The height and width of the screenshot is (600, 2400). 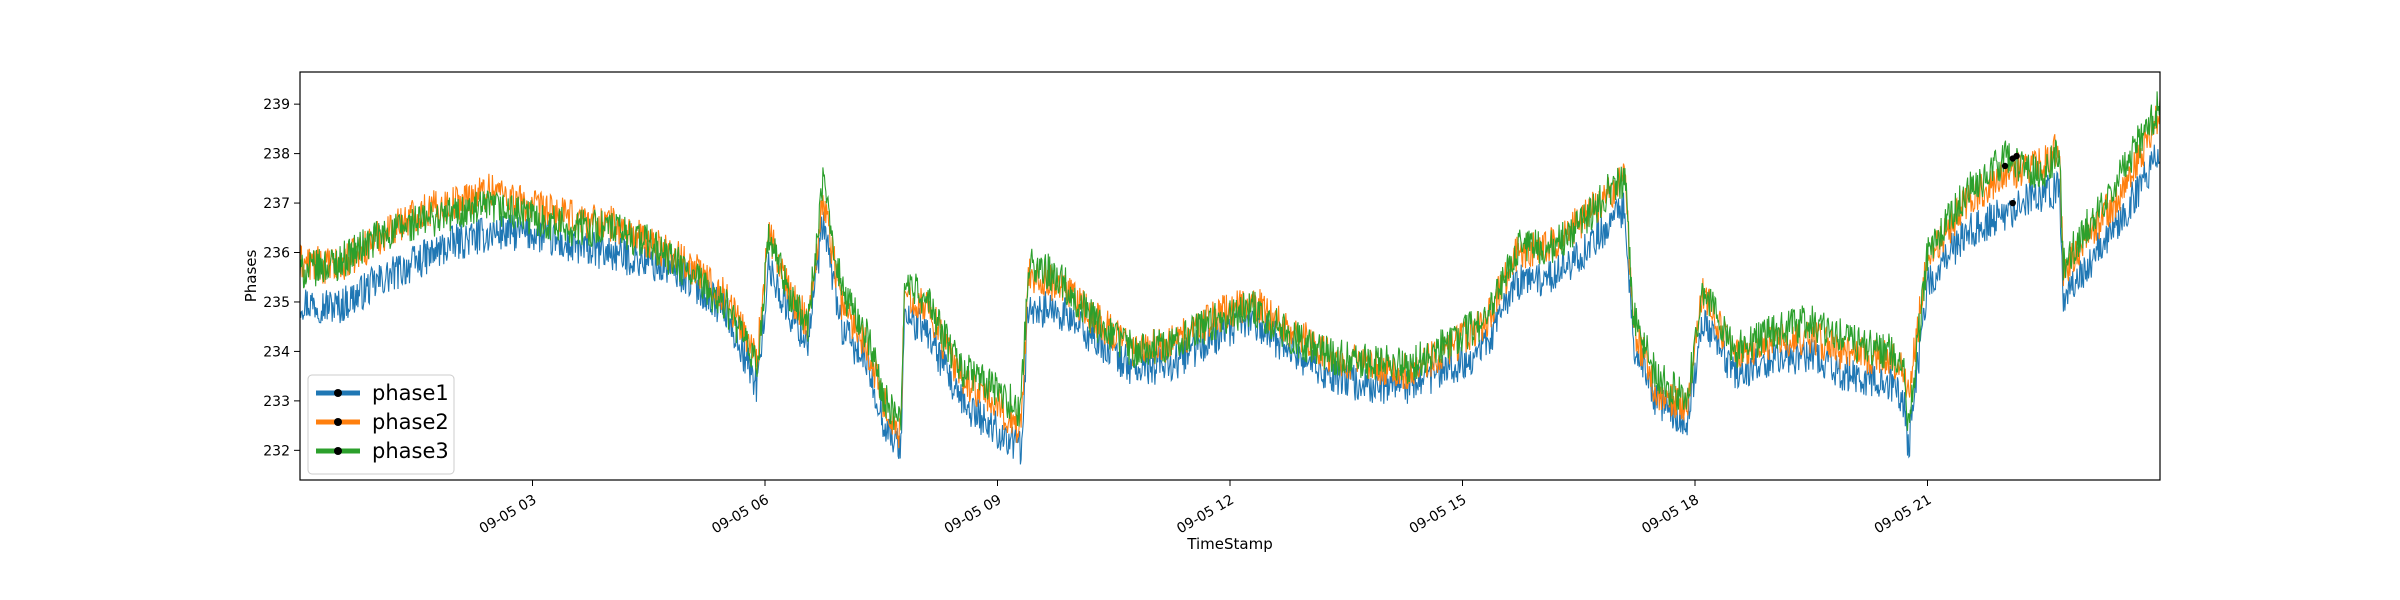 What do you see at coordinates (1438, 514) in the screenshot?
I see `x-tick-label: 09-05 15` at bounding box center [1438, 514].